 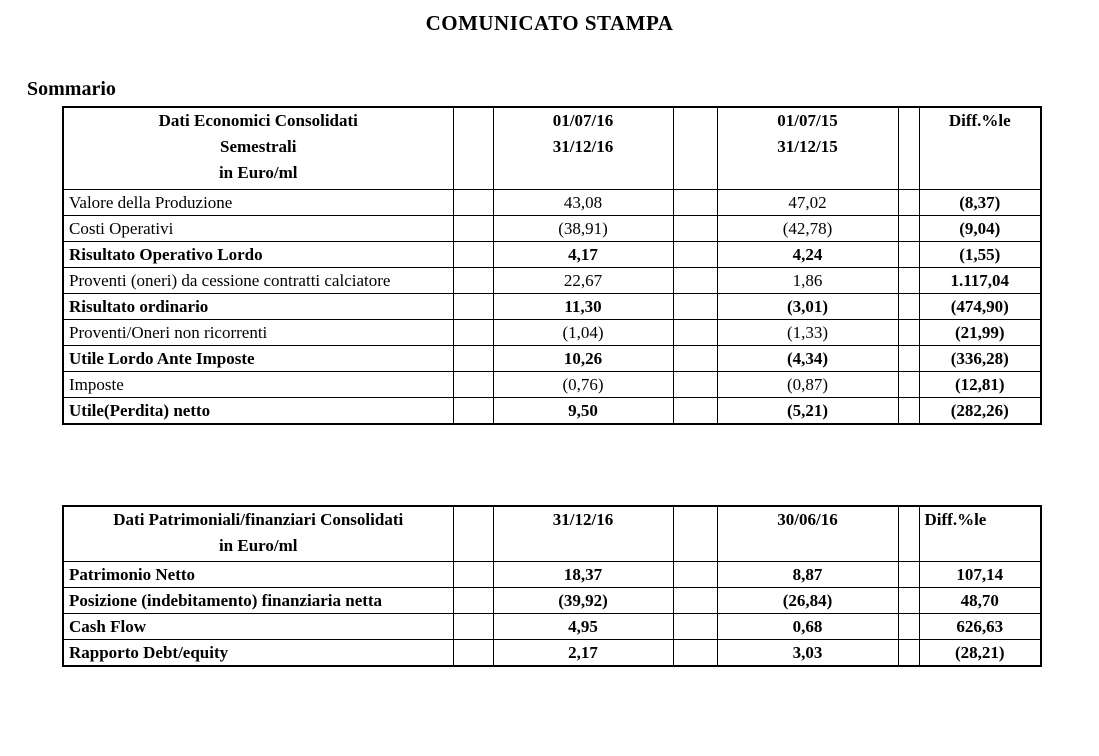 What do you see at coordinates (807, 653) in the screenshot?
I see `value-cell-prior: 3,03` at bounding box center [807, 653].